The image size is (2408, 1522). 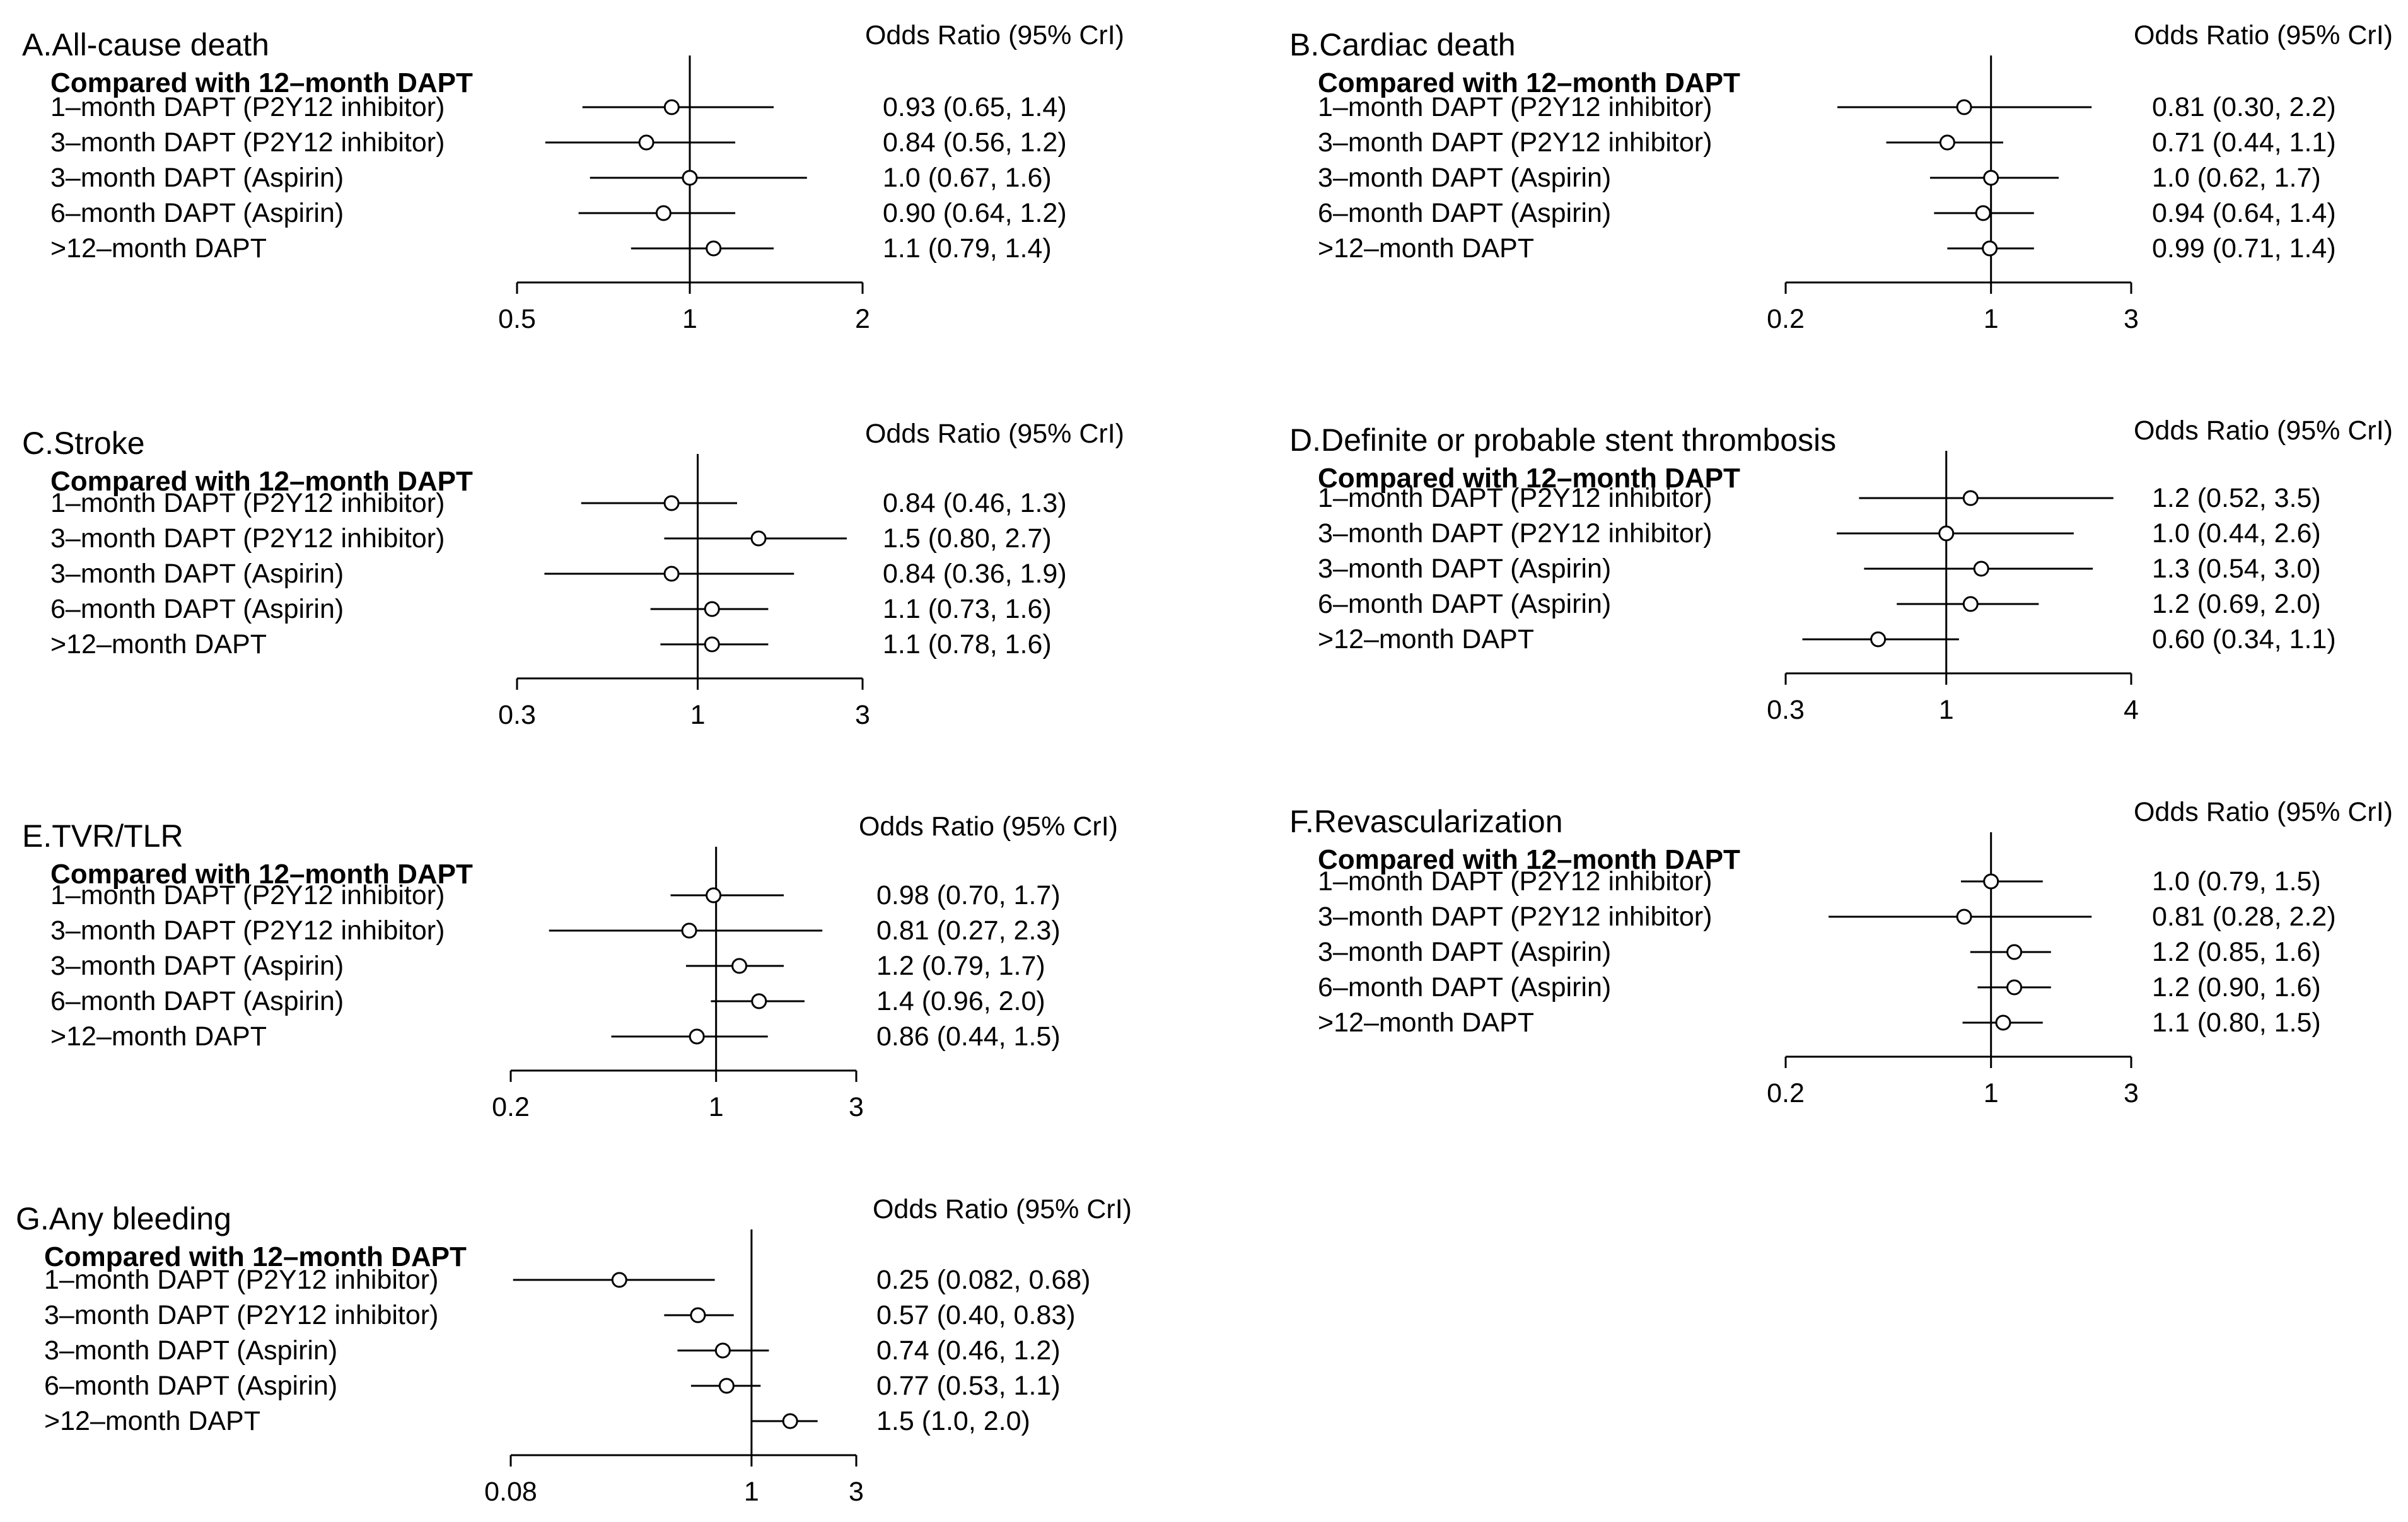 What do you see at coordinates (145, 44) in the screenshot?
I see `panel-a-title: A.All-cause death` at bounding box center [145, 44].